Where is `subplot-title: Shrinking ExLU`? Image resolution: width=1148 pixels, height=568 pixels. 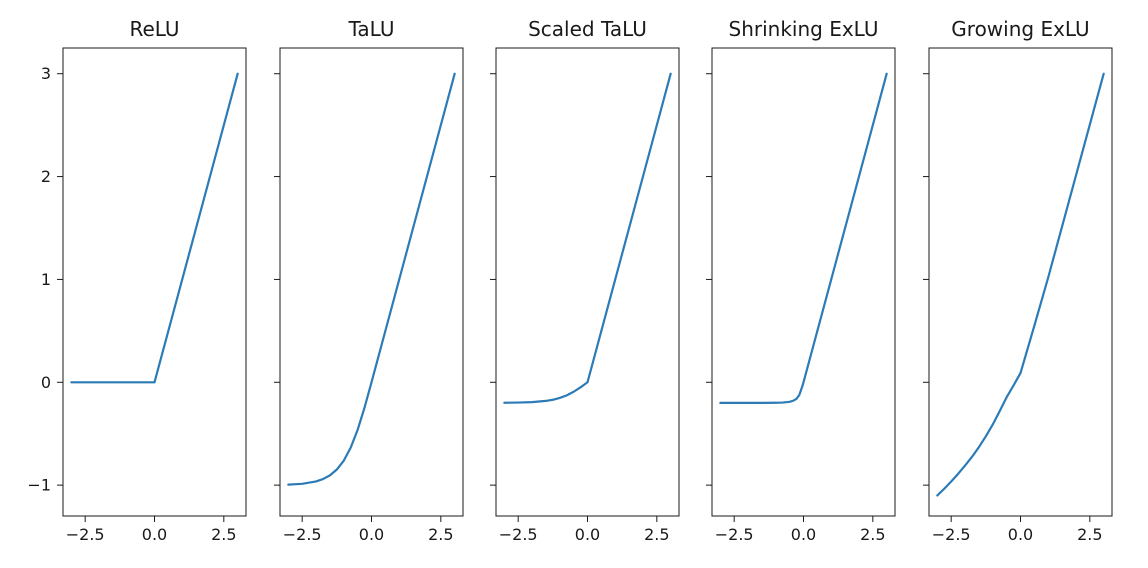
subplot-title: Shrinking ExLU is located at coordinates (804, 29).